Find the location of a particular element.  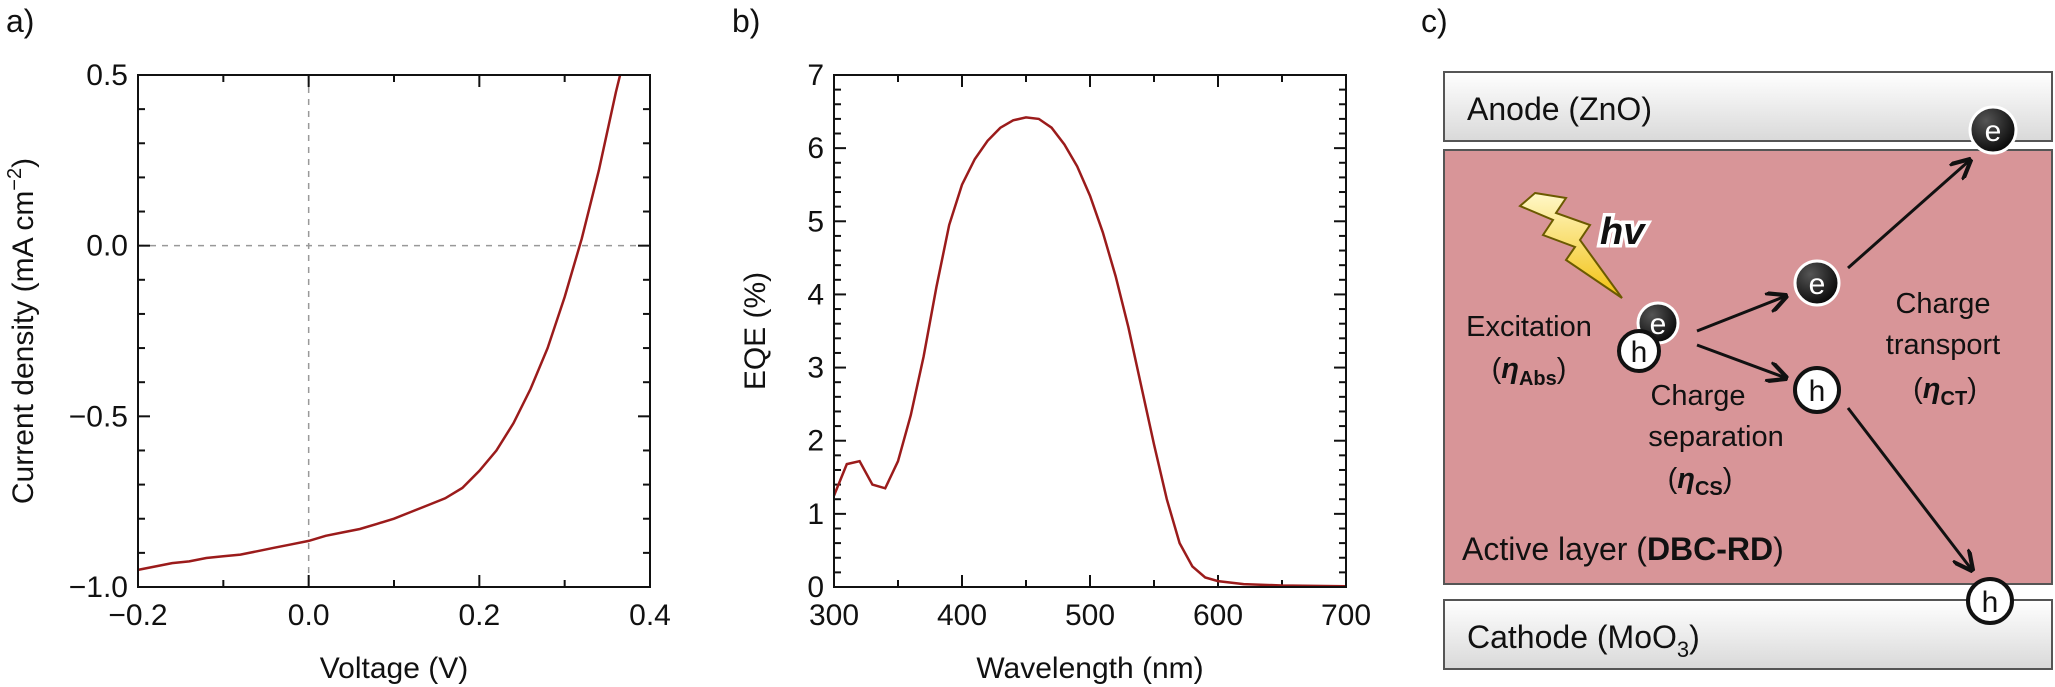

exciton-electron-label: e is located at coordinates (1658, 324).